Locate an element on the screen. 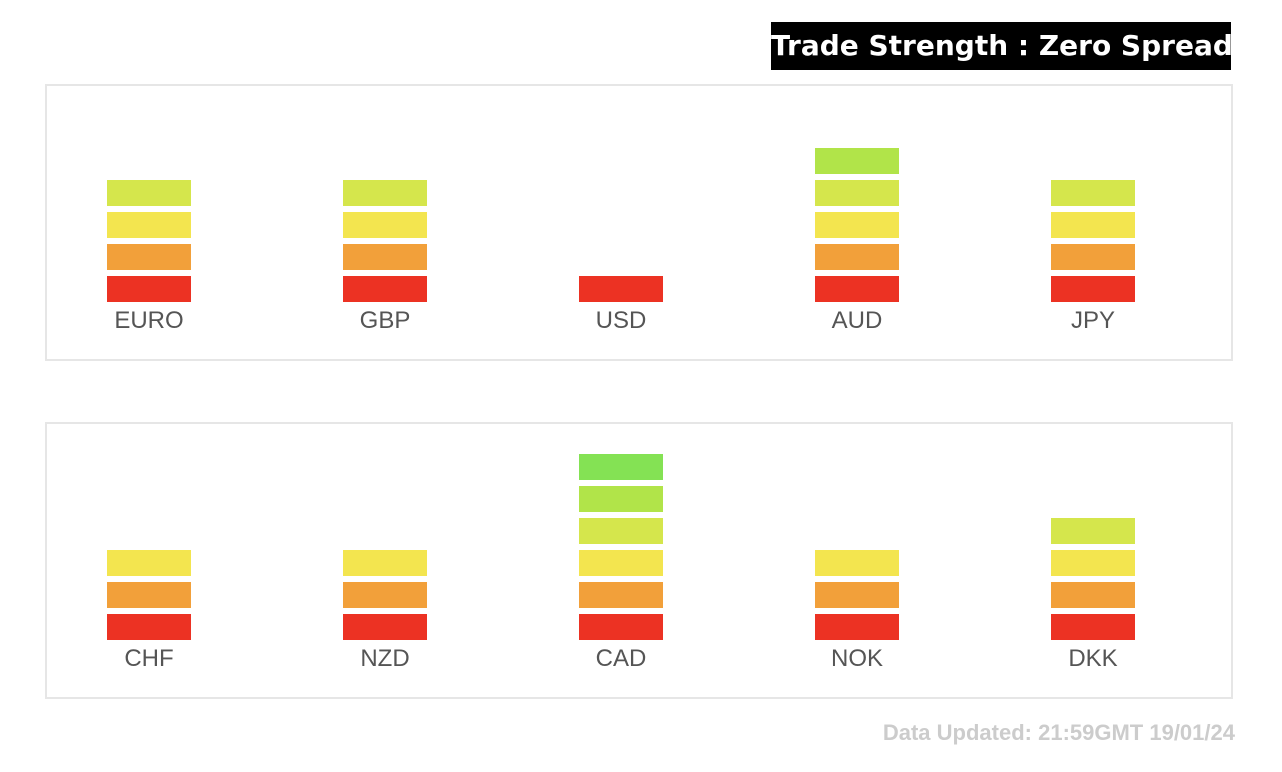  category-label-dkk: DKK is located at coordinates (1092, 658).